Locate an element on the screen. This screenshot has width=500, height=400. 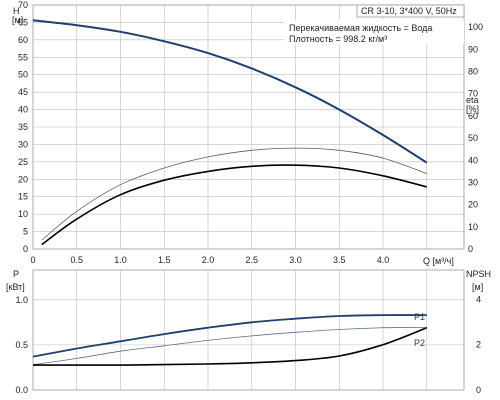
top-y-right-tick-label: 40 is located at coordinates (473, 160).